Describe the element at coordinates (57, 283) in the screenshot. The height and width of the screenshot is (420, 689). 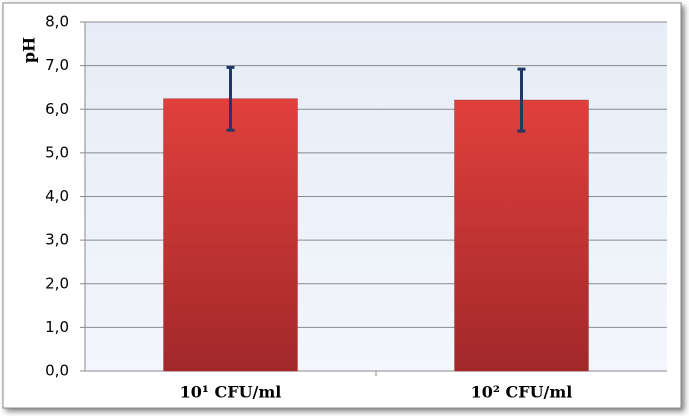
I see `y-tick-label: 2,0` at that location.